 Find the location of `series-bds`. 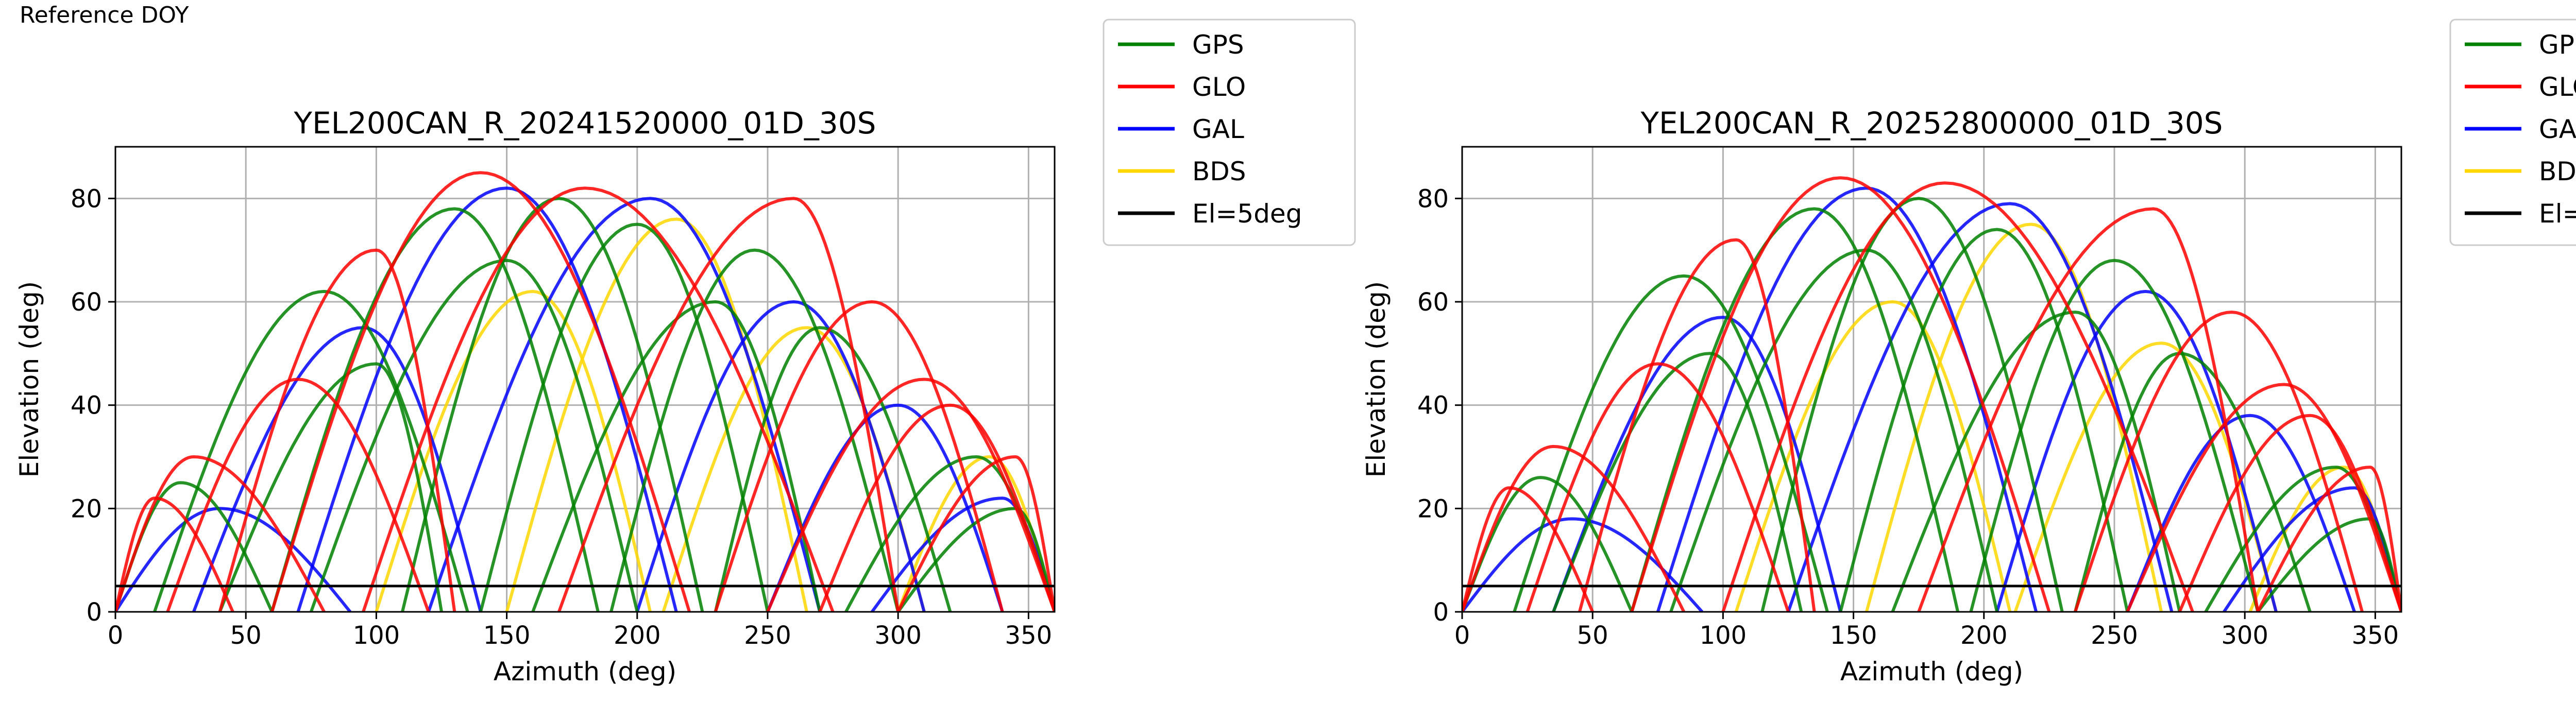

series-bds is located at coordinates (715, 414).